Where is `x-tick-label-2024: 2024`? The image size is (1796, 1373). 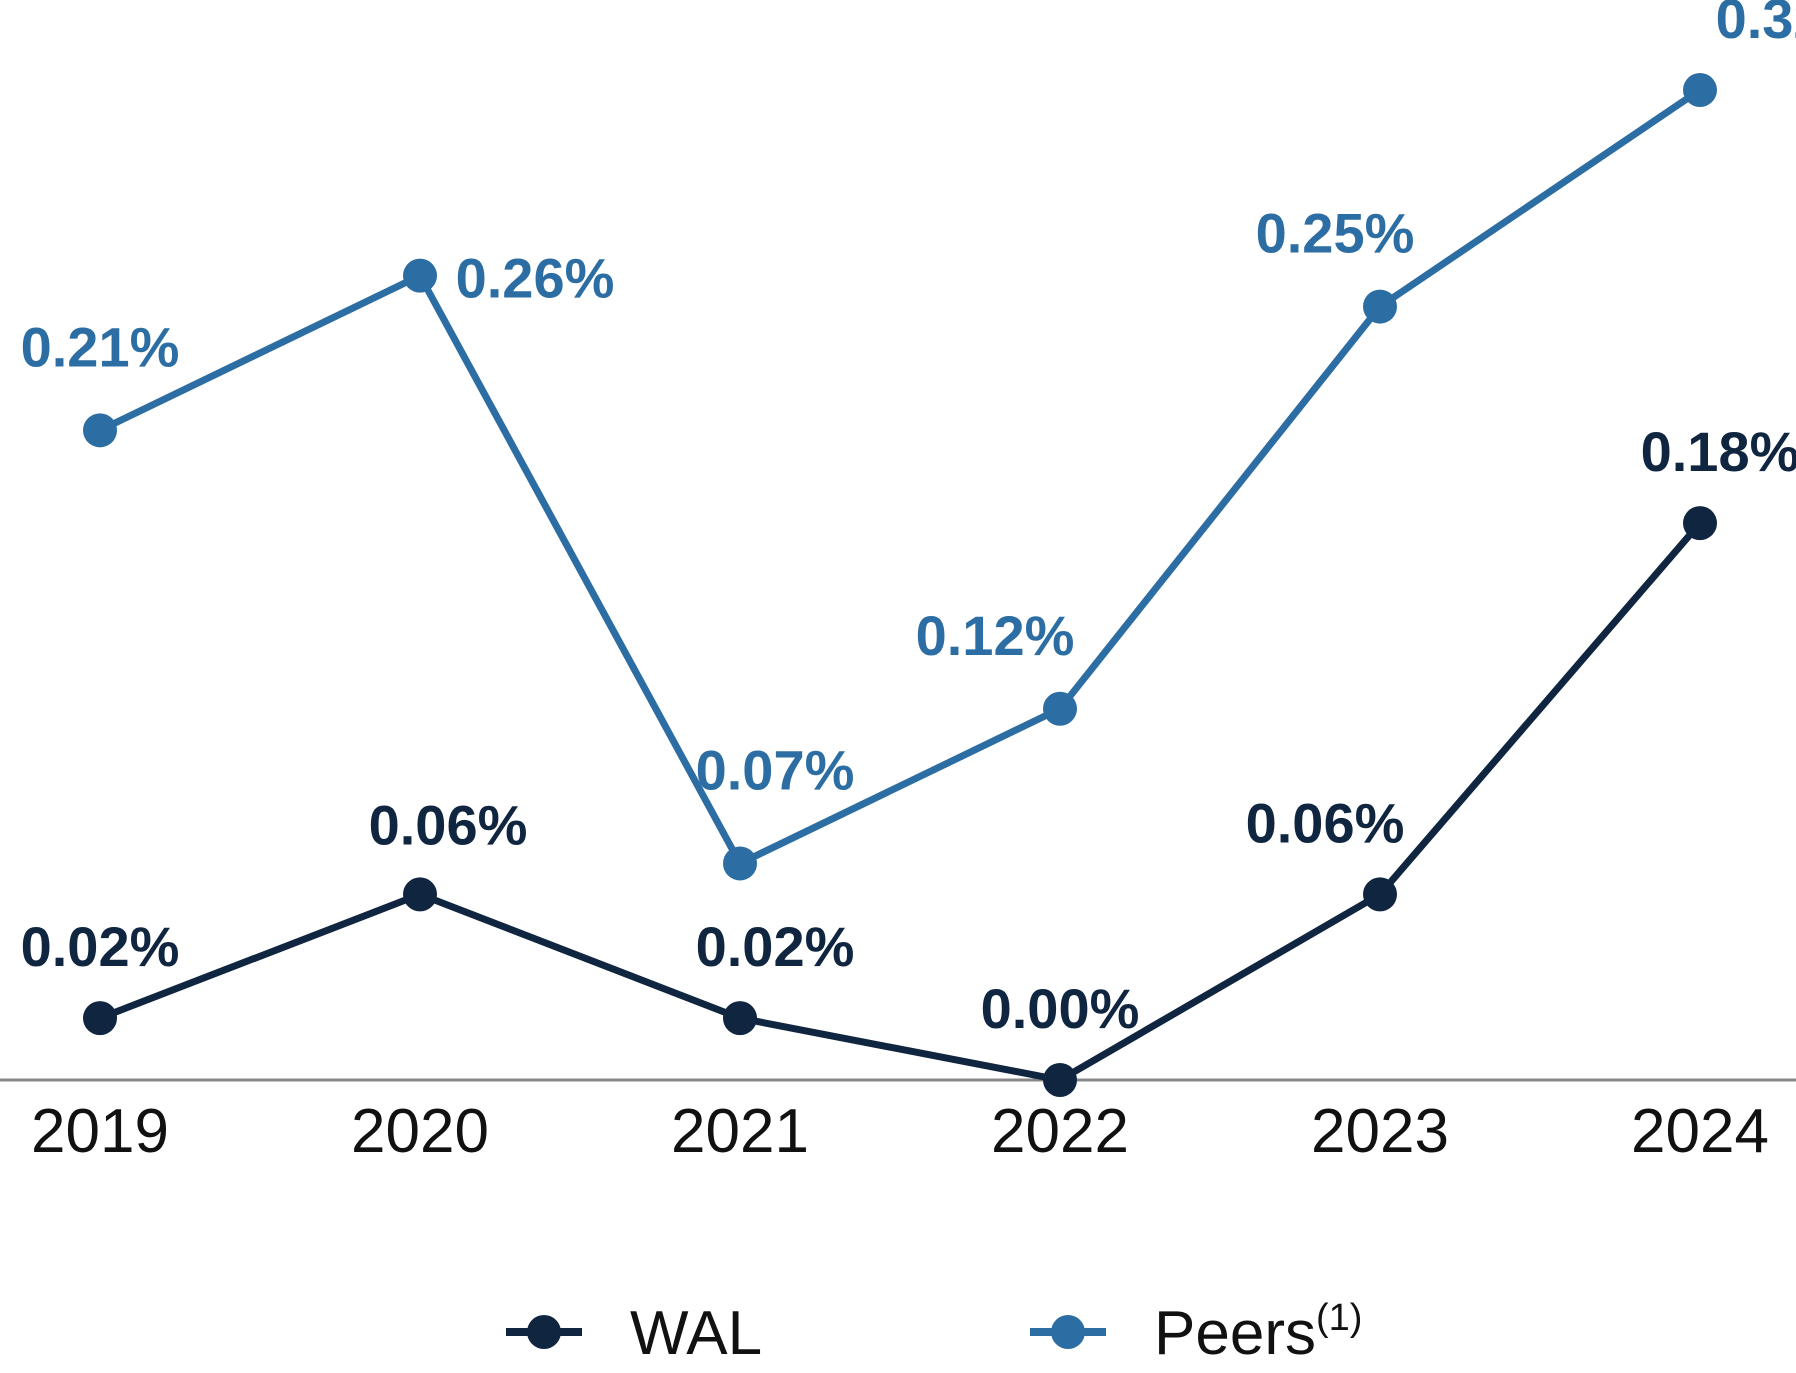
x-tick-label-2024: 2024 is located at coordinates (1700, 1131).